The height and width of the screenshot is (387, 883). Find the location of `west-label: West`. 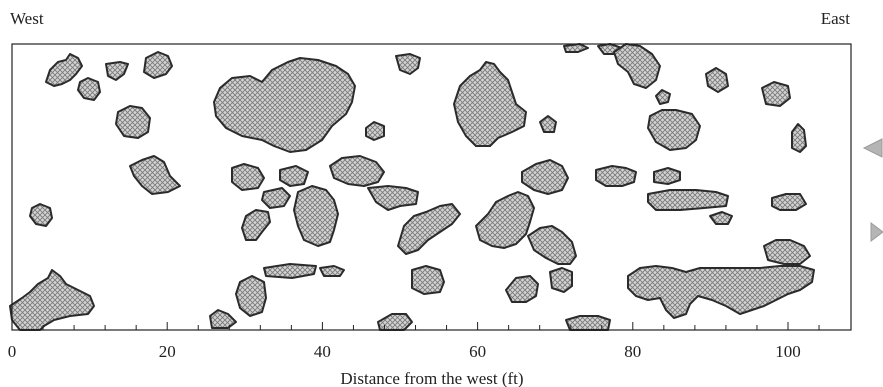

west-label: West is located at coordinates (27, 18).